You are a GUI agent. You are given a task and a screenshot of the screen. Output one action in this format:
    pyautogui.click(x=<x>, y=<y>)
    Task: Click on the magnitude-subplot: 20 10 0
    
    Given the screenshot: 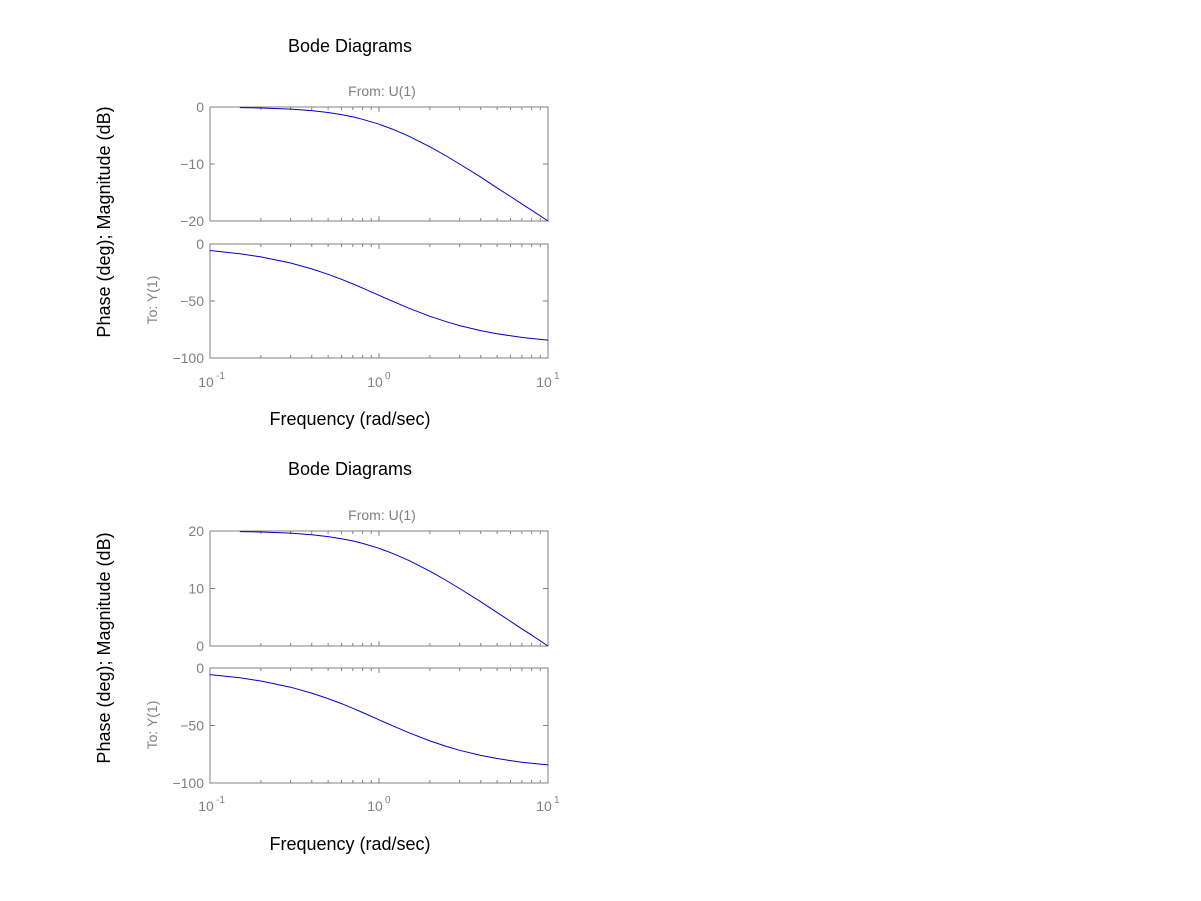 What is the action you would take?
    pyautogui.click(x=368, y=588)
    